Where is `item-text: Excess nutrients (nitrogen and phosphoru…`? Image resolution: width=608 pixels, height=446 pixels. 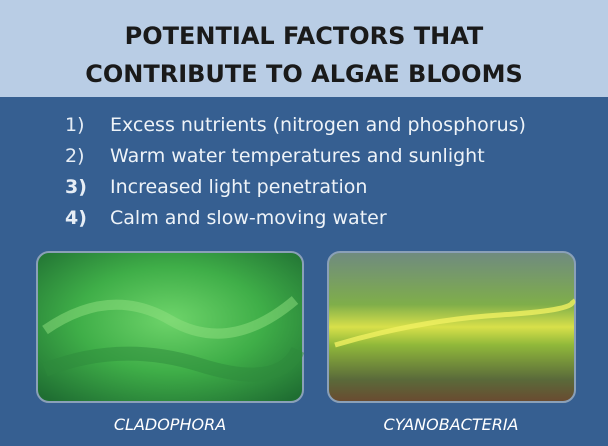
item-text: Excess nutrients (nitrogen and phosphoru… is located at coordinates (318, 125).